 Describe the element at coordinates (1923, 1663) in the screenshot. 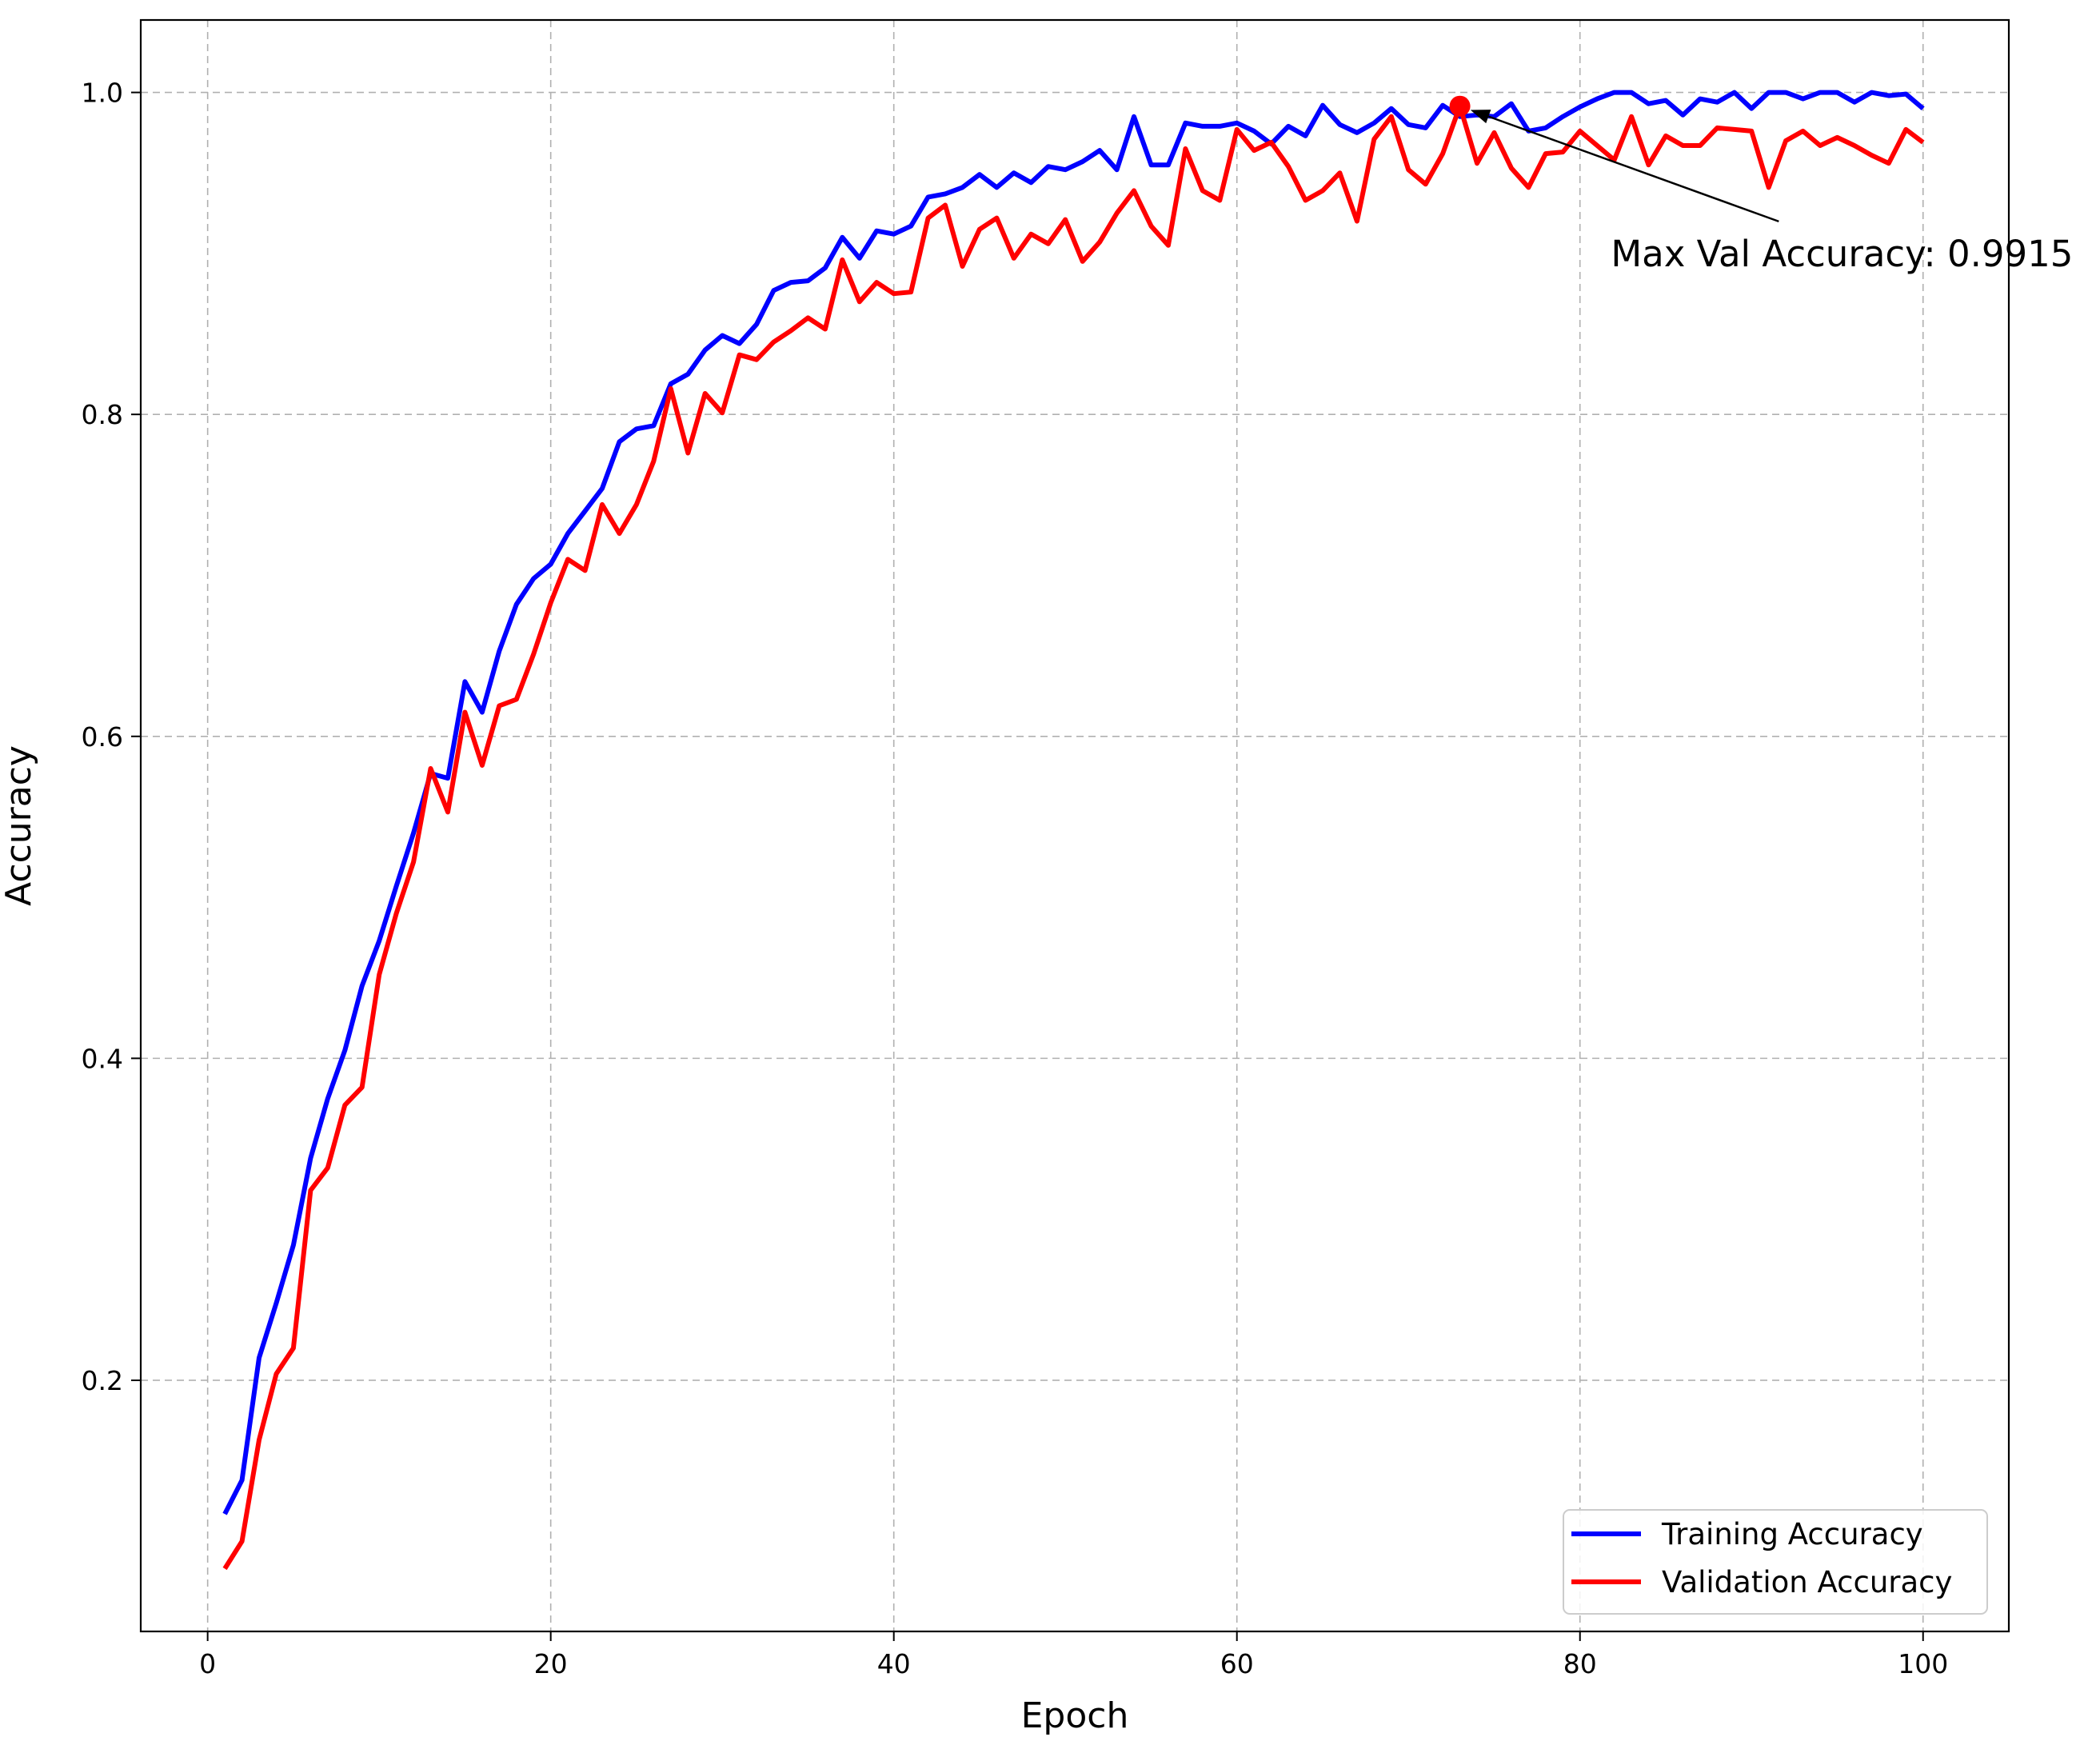

I see `x-tick-label: 100` at that location.